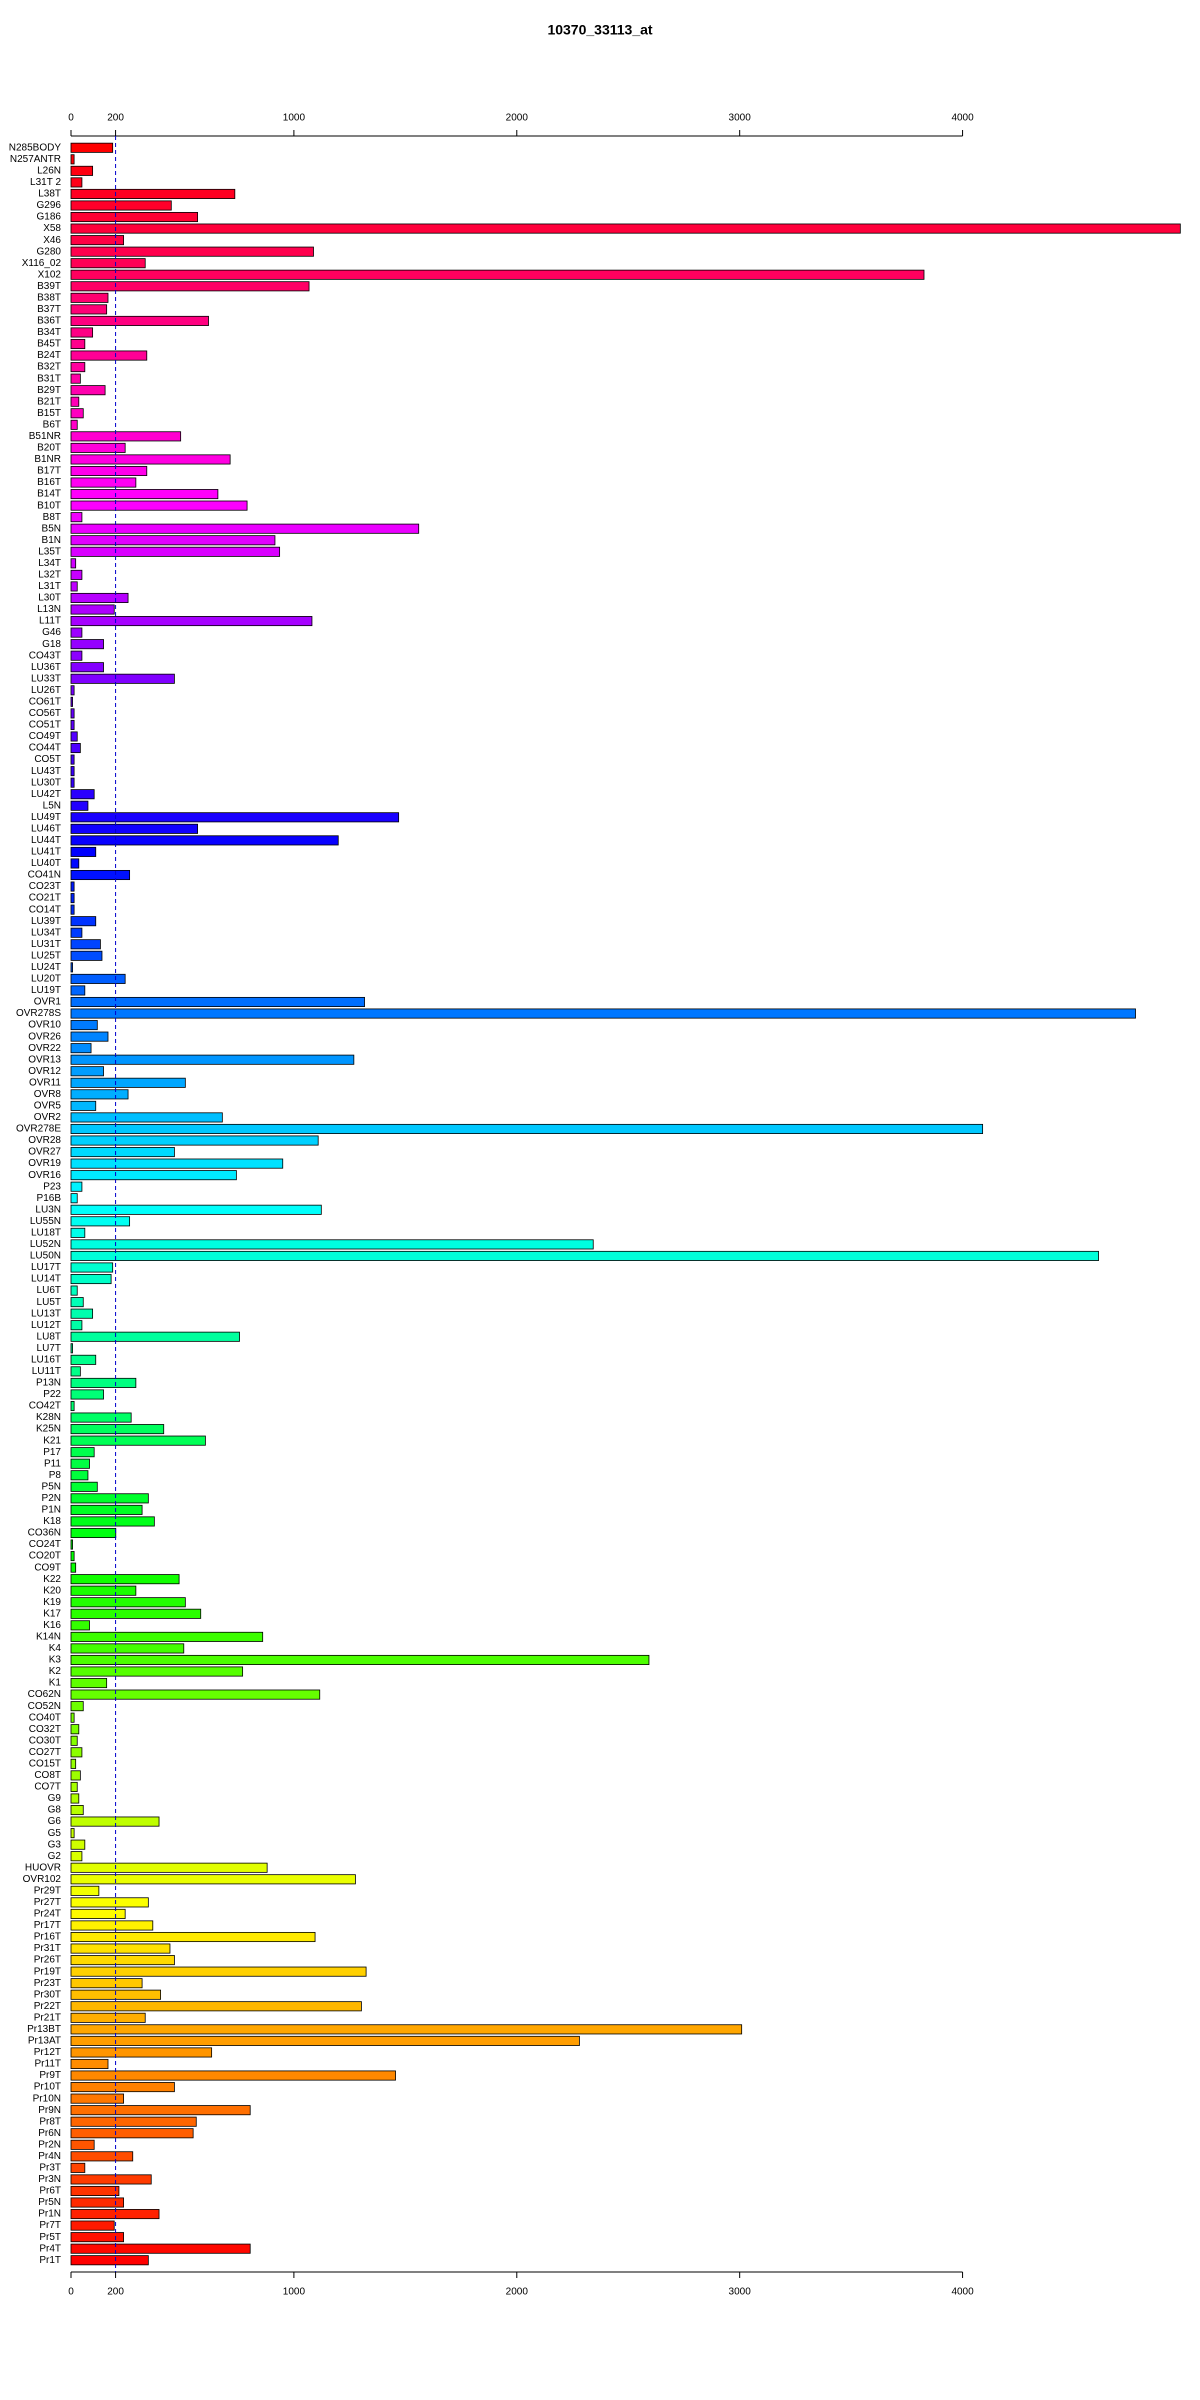 Image resolution: width=1200 pixels, height=2400 pixels. What do you see at coordinates (47, 1902) in the screenshot?
I see `y-tick-label: Pr27T` at bounding box center [47, 1902].